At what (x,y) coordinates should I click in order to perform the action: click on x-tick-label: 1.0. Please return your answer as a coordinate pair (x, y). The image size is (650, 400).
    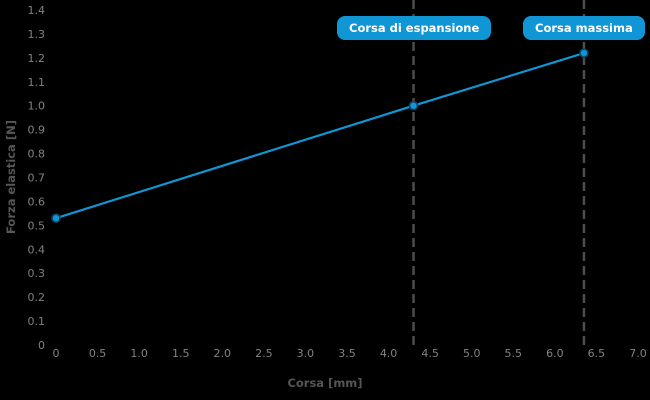
    Looking at the image, I should click on (139, 353).